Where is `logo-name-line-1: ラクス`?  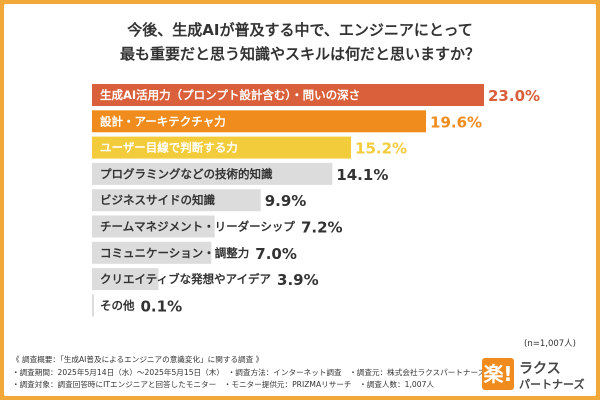 logo-name-line-1: ラクス is located at coordinates (540, 369).